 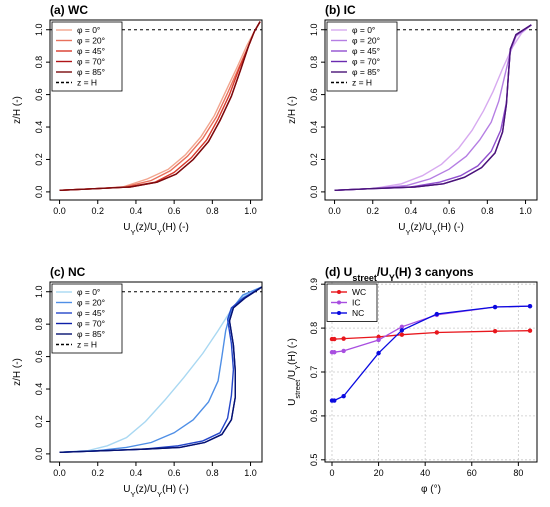 What do you see at coordinates (68, 272) in the screenshot?
I see `panel-title: (c) NC` at bounding box center [68, 272].